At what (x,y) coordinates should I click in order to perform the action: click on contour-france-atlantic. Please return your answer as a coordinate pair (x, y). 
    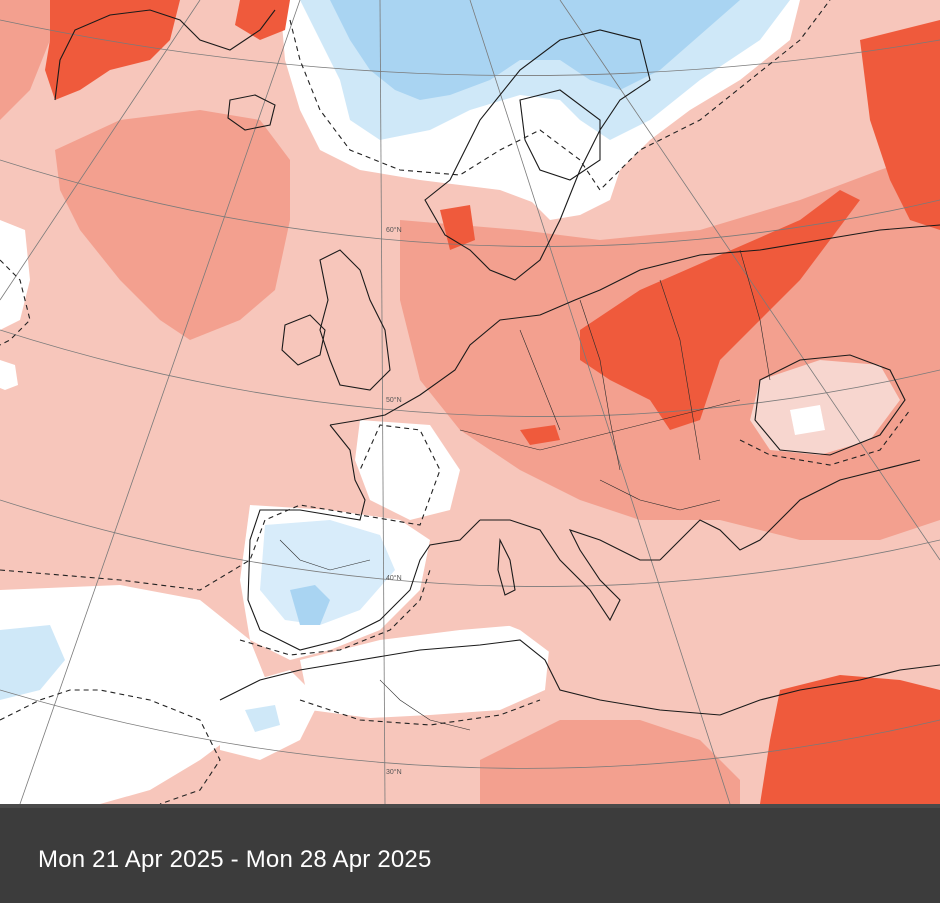
    Looking at the image, I should click on (220, 507).